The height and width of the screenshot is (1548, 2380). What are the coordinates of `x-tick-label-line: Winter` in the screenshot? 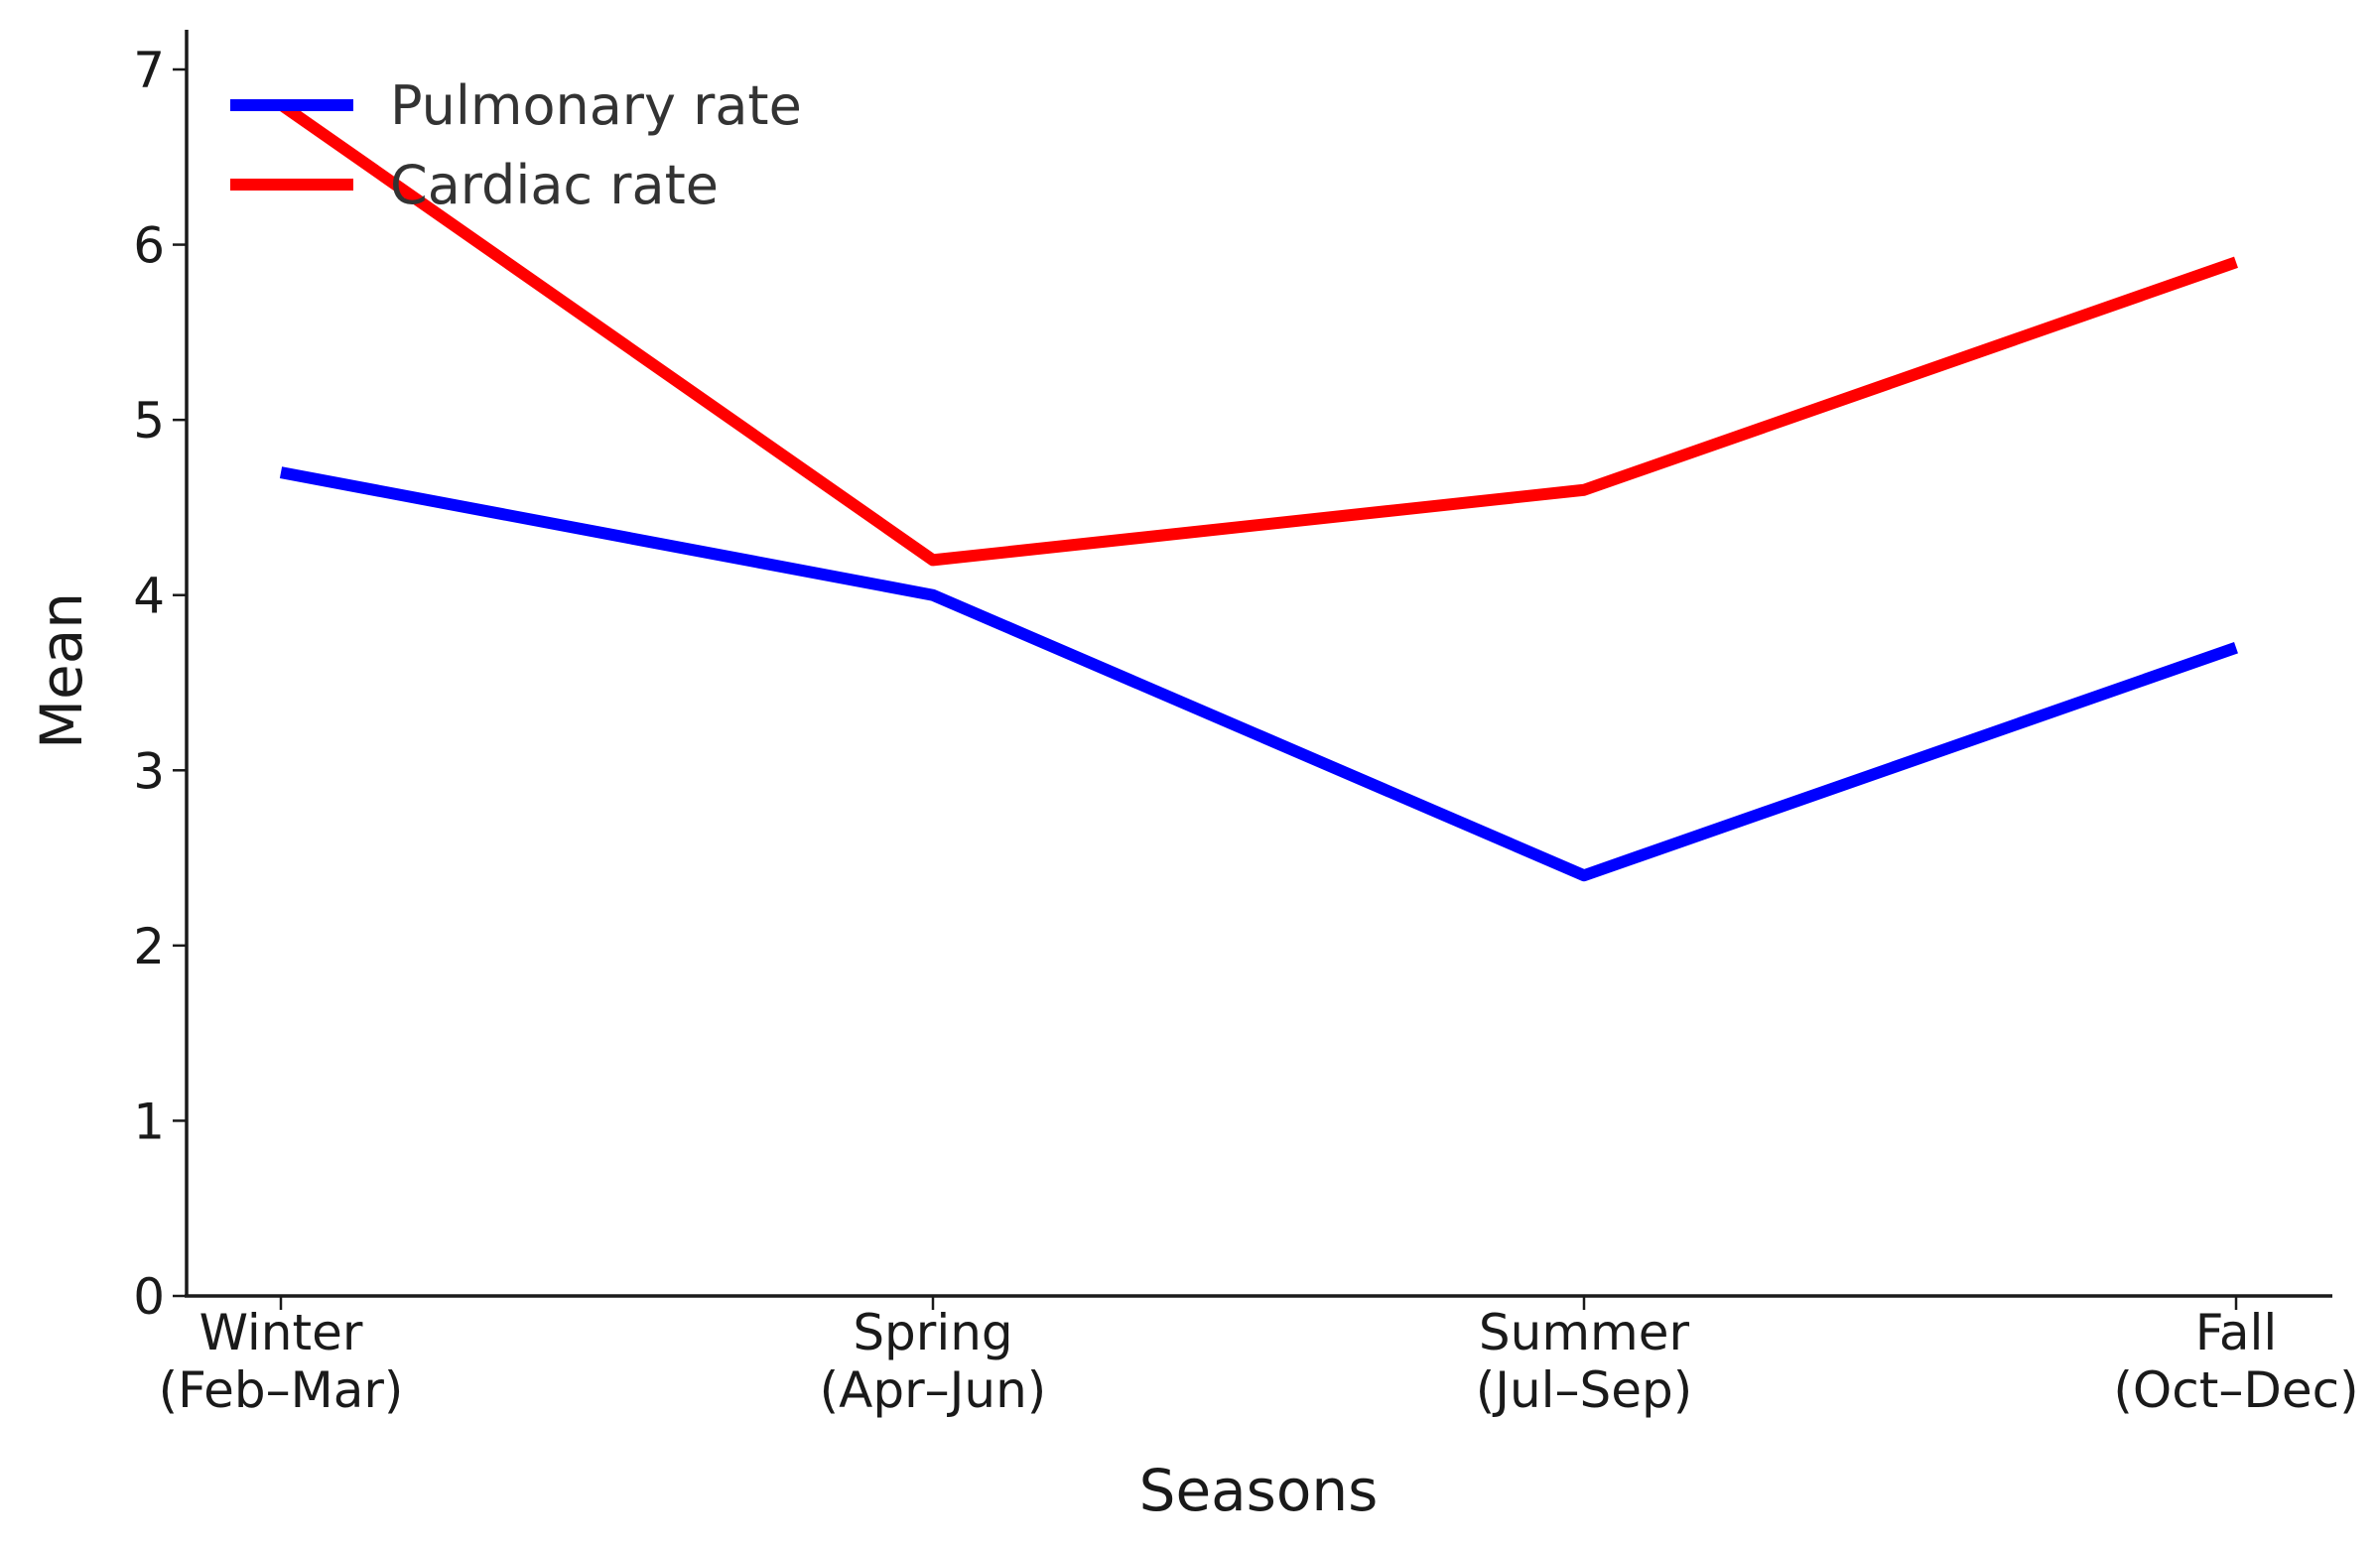 It's located at (281, 1332).